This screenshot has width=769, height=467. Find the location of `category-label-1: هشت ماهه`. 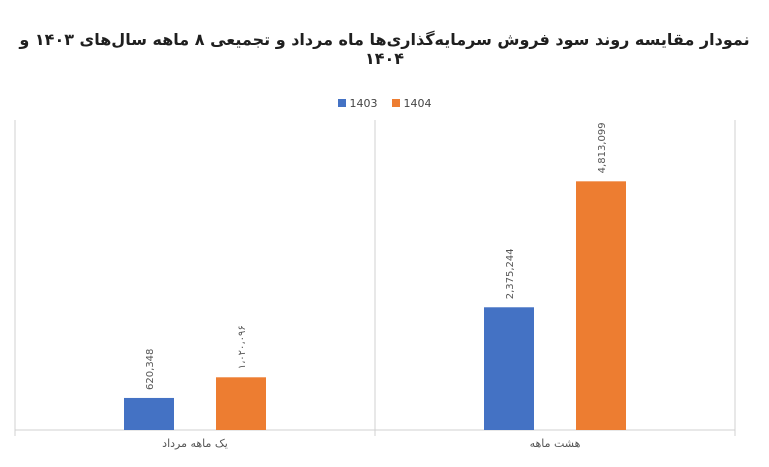

category-label-1: هشت ماهه is located at coordinates (555, 443).